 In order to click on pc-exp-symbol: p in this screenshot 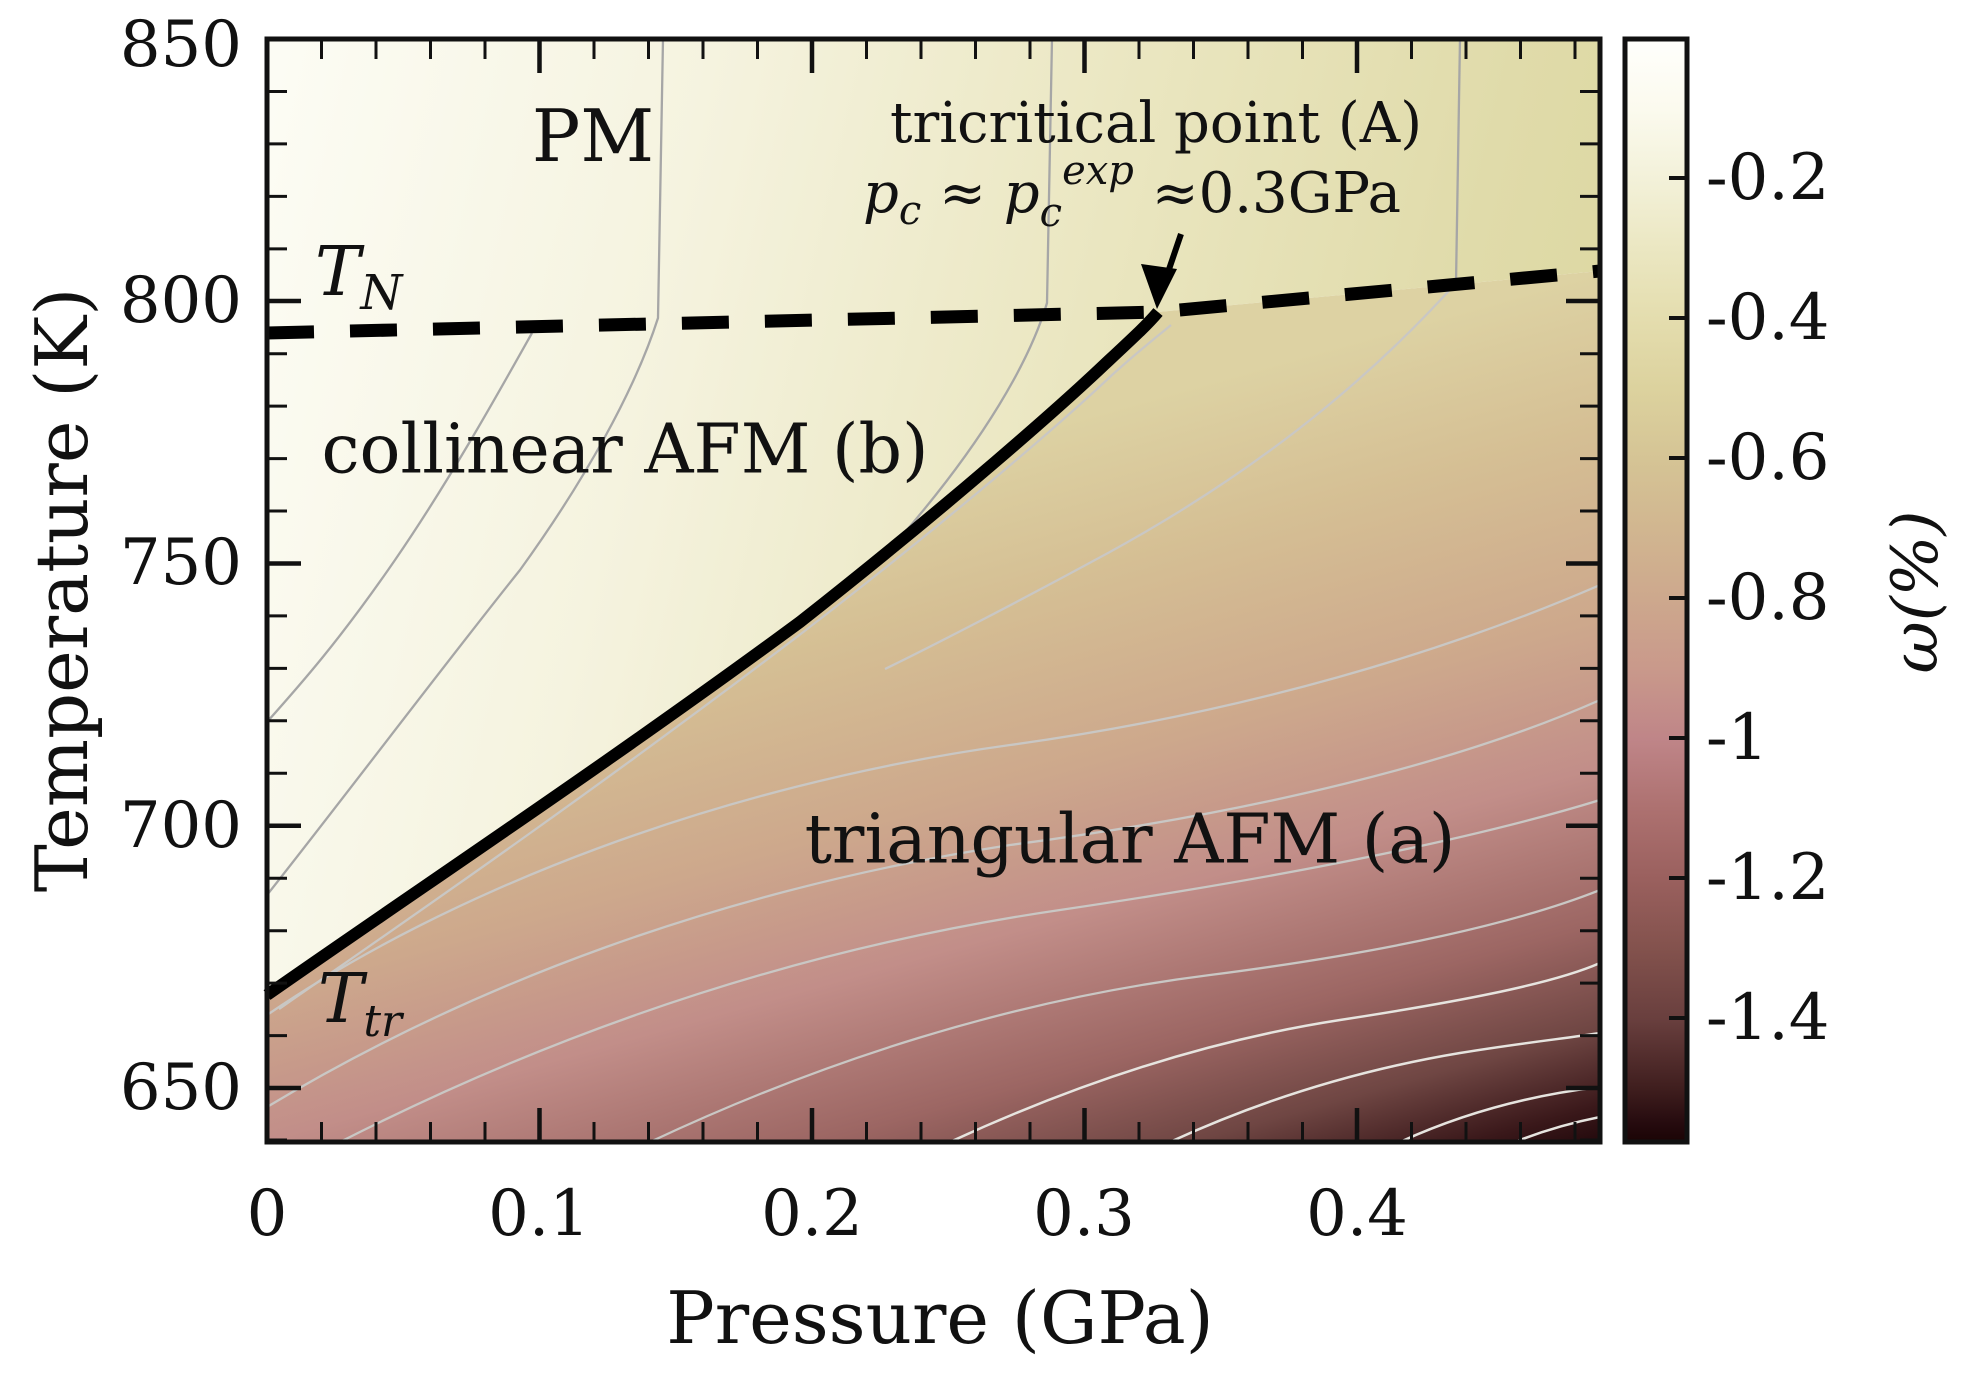, I will do `click(1022, 193)`.